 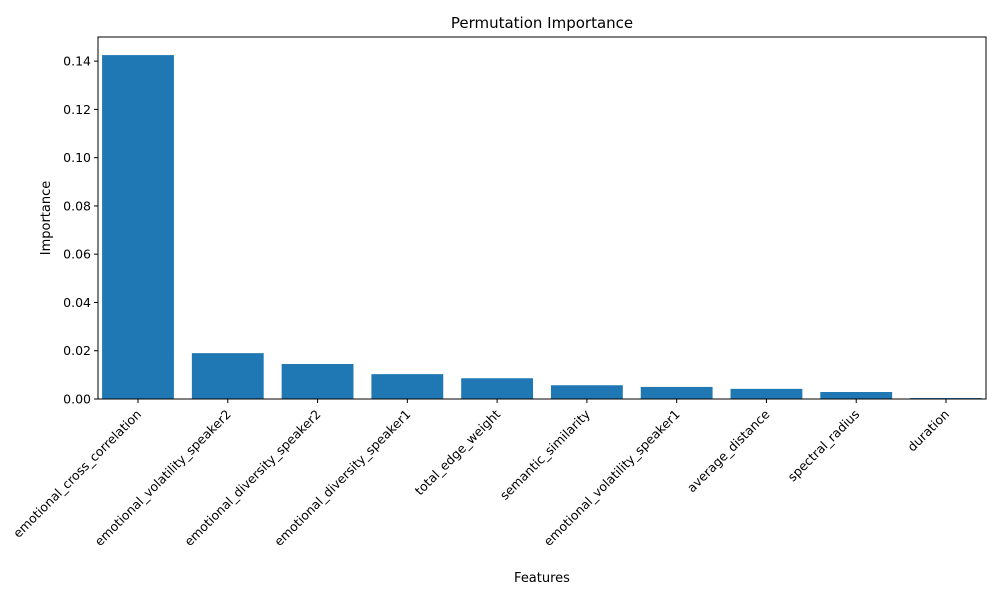 What do you see at coordinates (458, 452) in the screenshot?
I see `x-tick-label: total_edge_weight` at bounding box center [458, 452].